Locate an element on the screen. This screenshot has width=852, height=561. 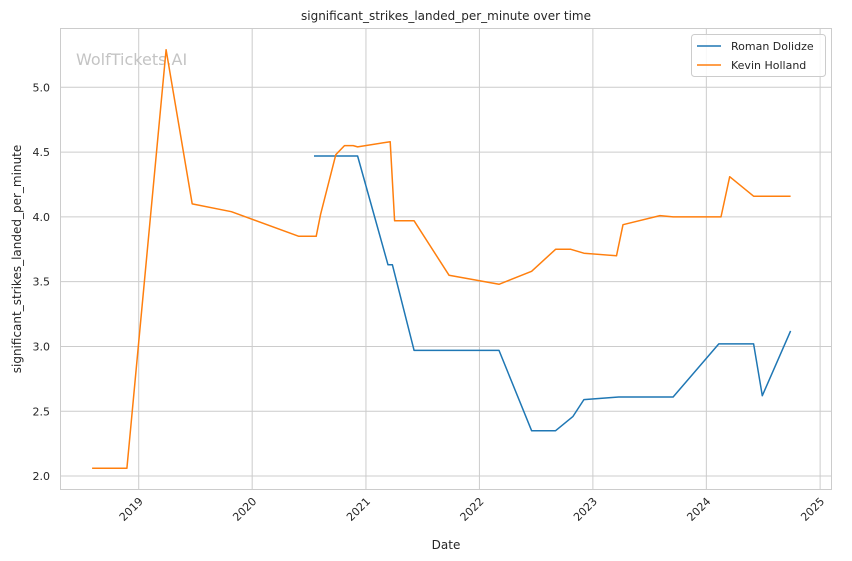
y-tick-label: 2.5 is located at coordinates (42, 411).